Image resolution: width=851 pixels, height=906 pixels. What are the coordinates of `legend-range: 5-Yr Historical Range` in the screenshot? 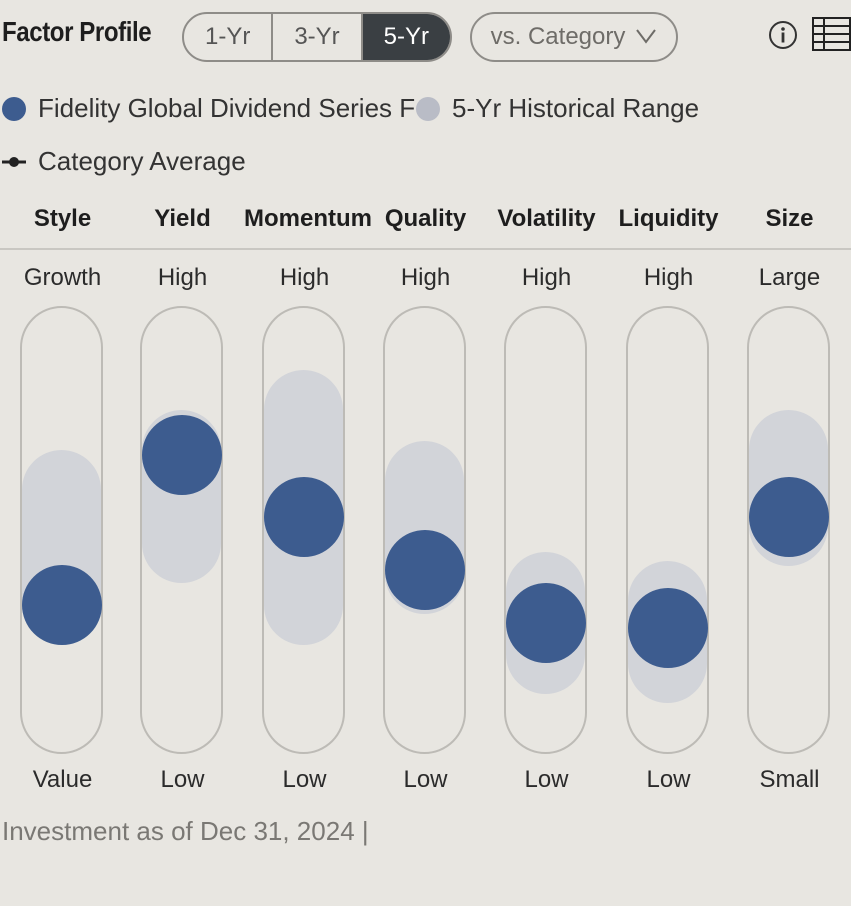 It's located at (557, 108).